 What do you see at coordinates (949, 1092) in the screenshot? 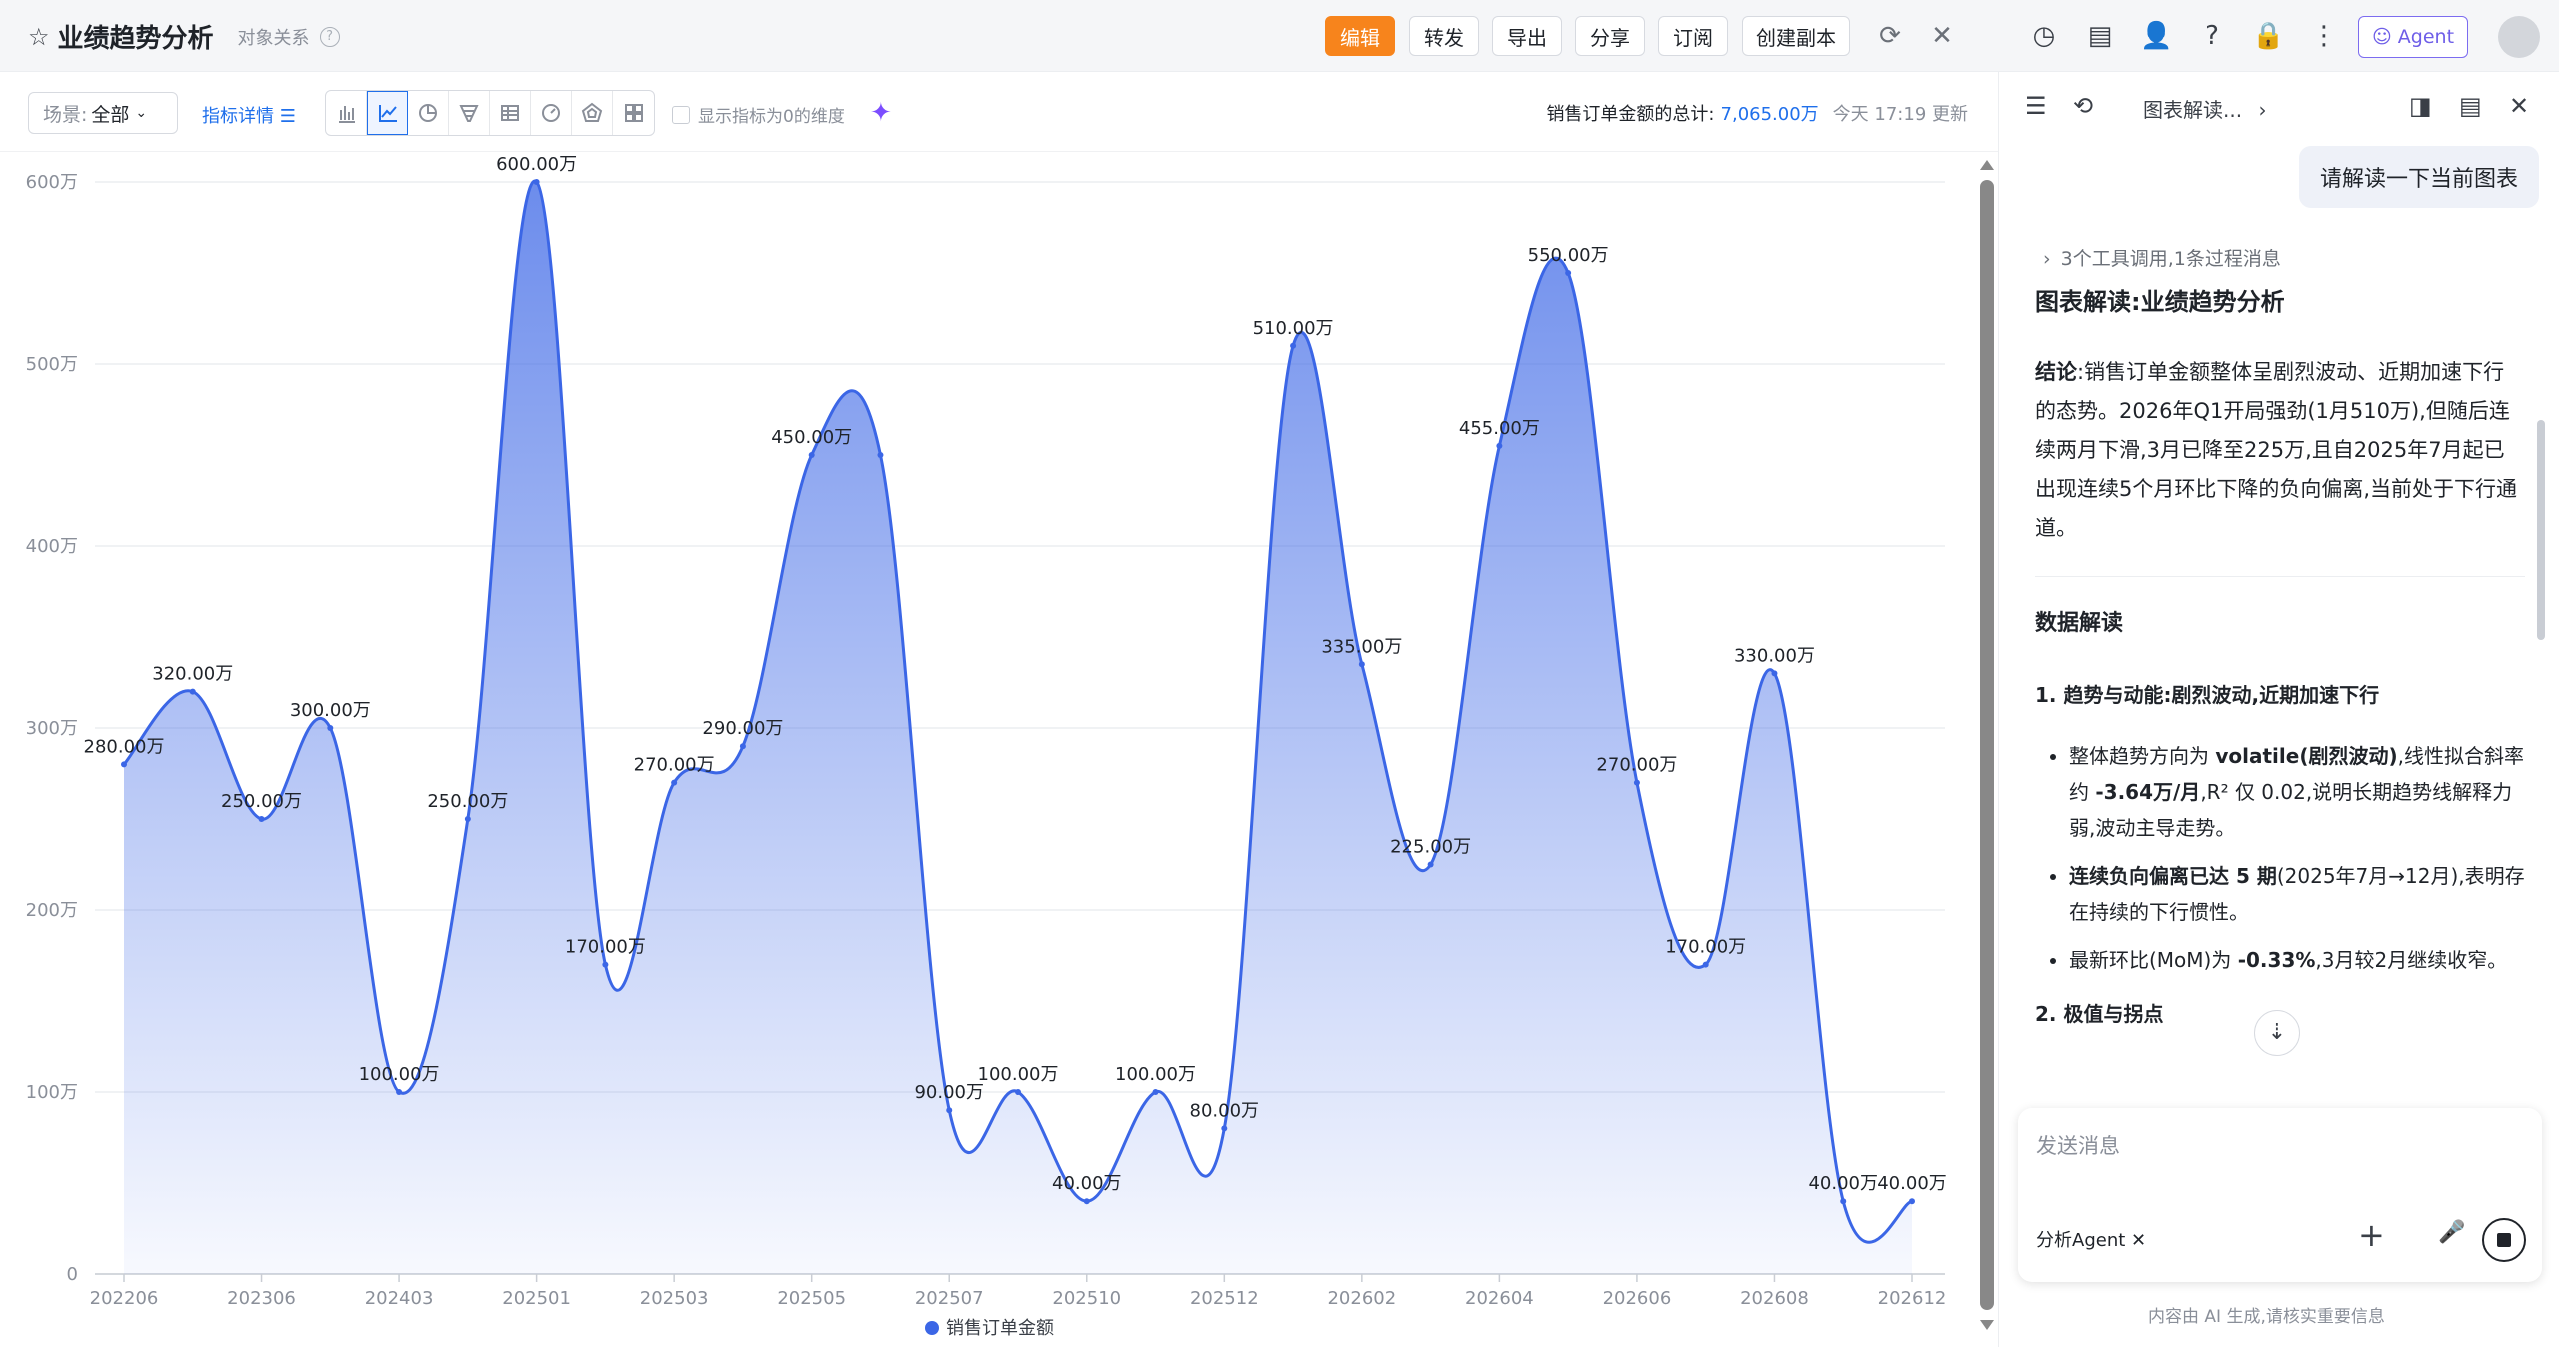
I see `data-label: 90.00万` at bounding box center [949, 1092].